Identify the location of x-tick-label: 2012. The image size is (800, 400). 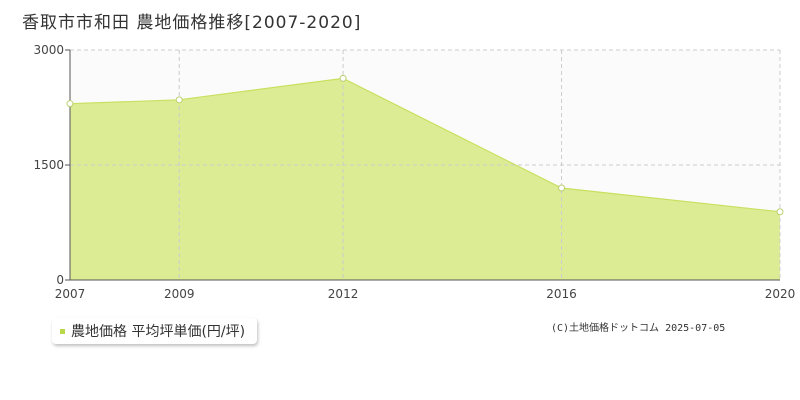
(343, 294).